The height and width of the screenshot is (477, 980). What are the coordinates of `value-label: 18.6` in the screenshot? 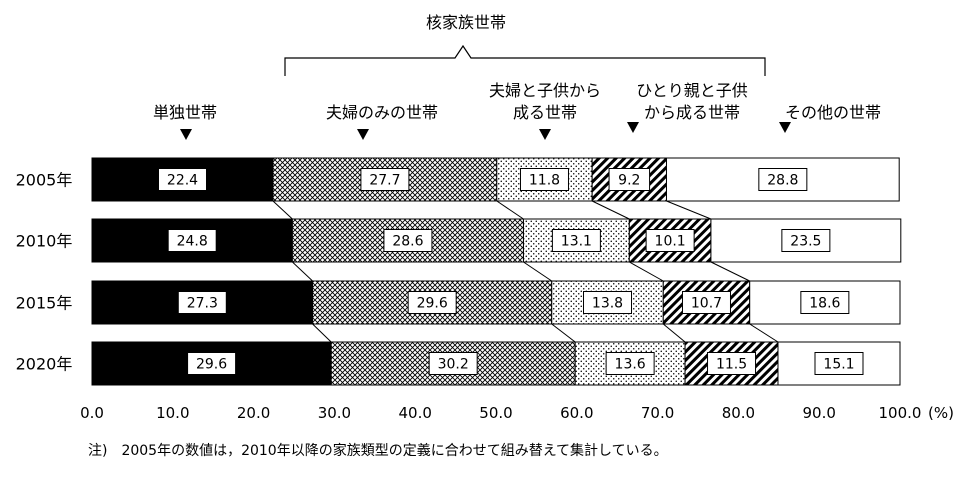 It's located at (824, 304).